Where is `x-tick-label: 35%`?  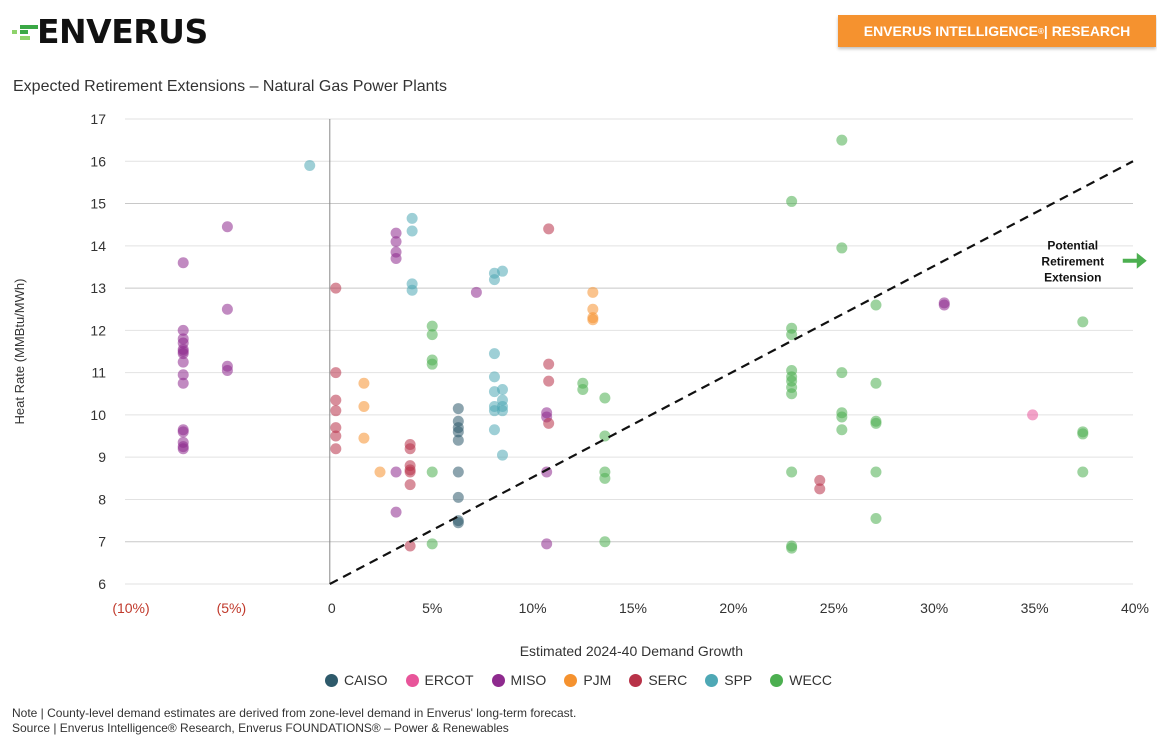 x-tick-label: 35% is located at coordinates (1035, 608).